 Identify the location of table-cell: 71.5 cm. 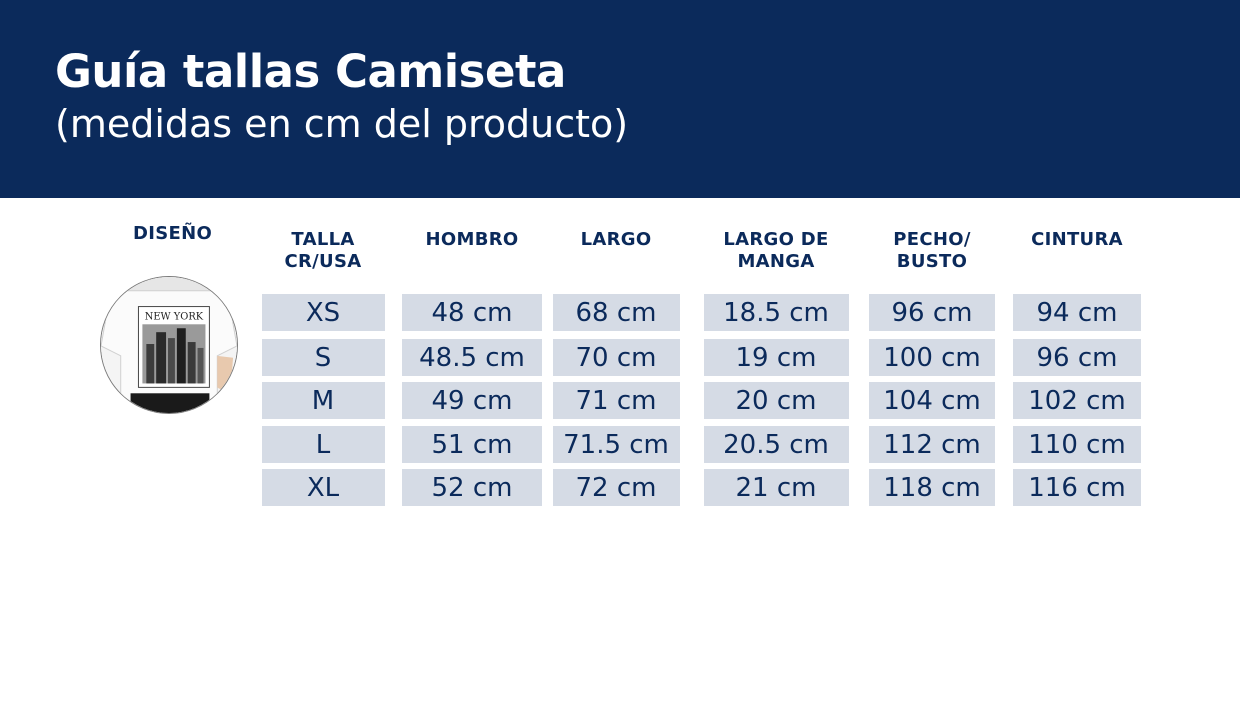
(616, 444).